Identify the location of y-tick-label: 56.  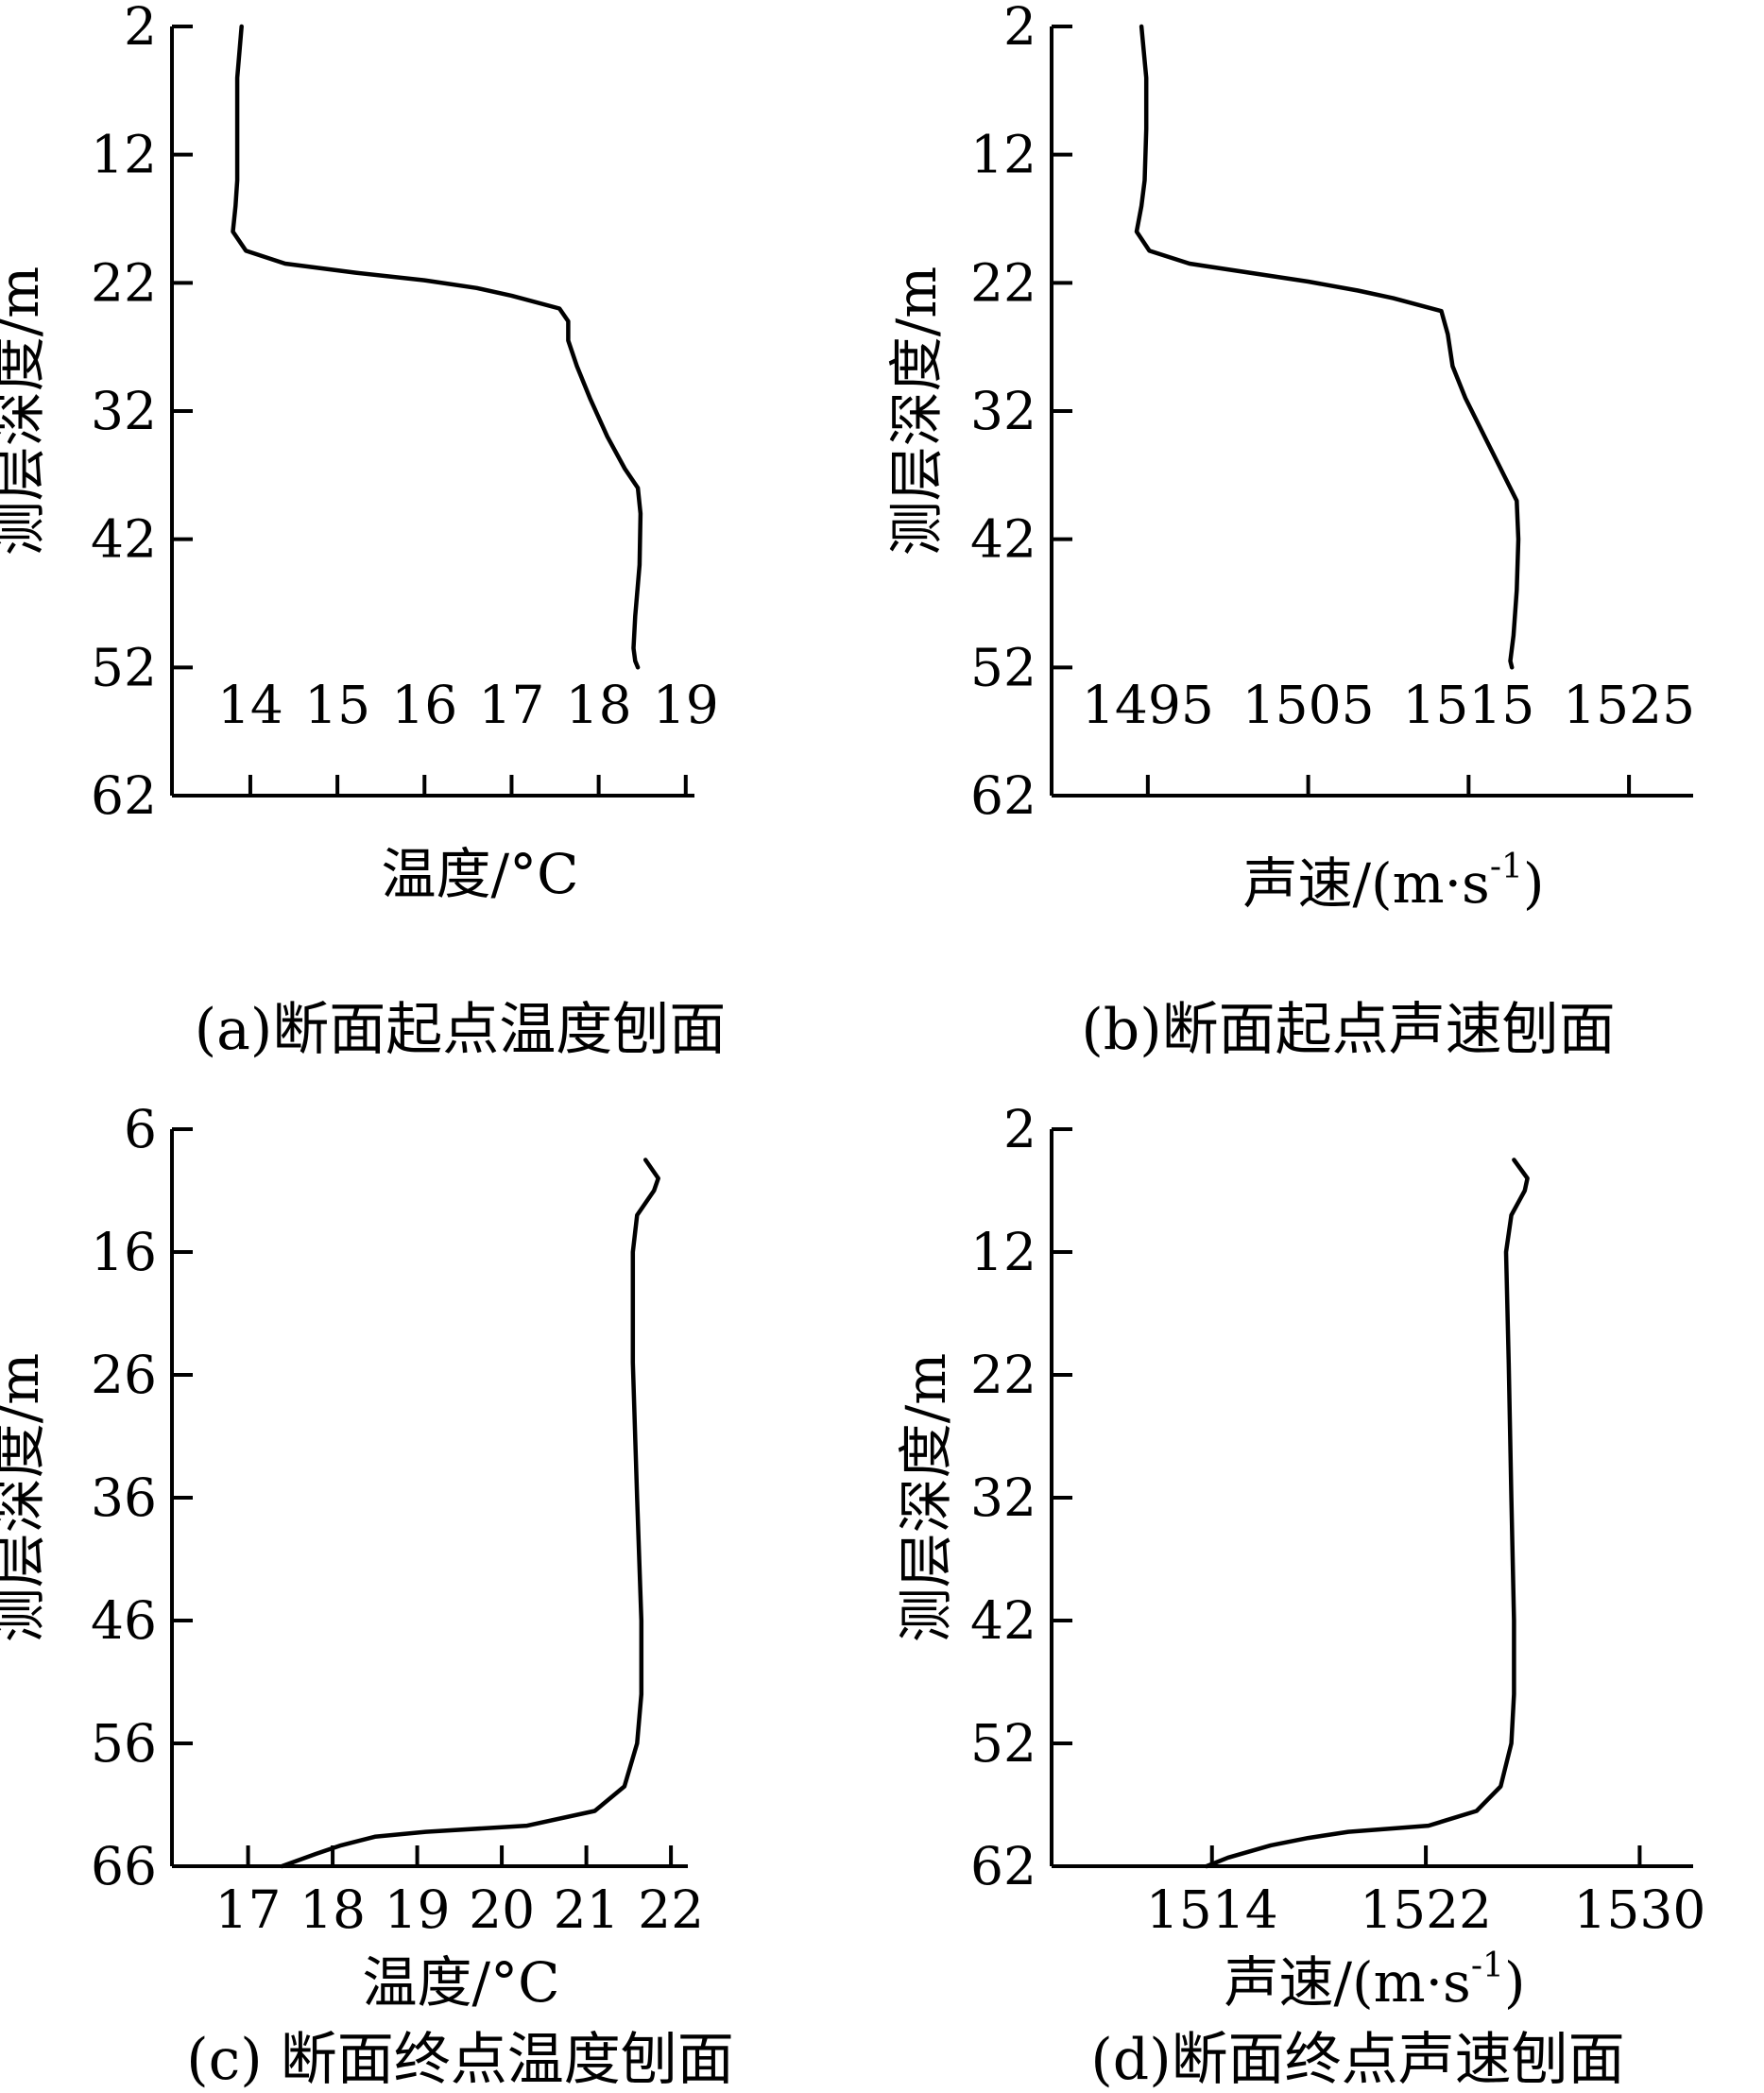
(124, 1743).